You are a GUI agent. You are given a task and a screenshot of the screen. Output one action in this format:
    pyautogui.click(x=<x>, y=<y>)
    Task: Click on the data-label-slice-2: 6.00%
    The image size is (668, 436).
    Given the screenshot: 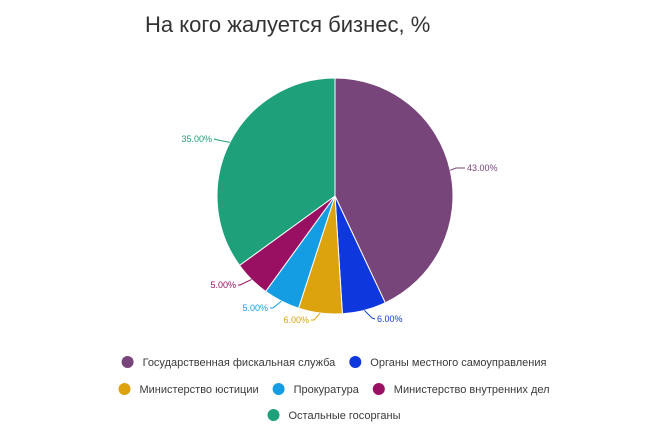 What is the action you would take?
    pyautogui.click(x=390, y=319)
    